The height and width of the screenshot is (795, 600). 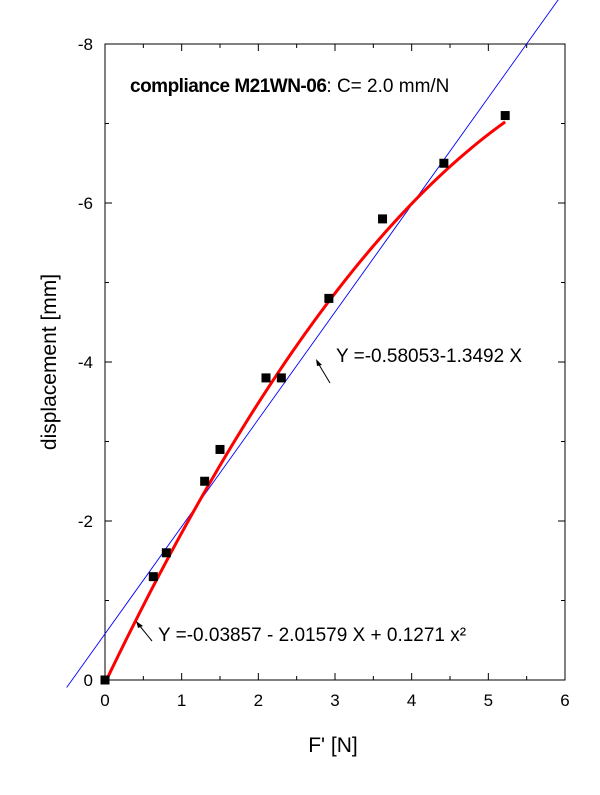 I want to click on quadratic-fit-label: Y =-0.03857 - 2.01579 X + 0.1271 x², so click(x=312, y=635).